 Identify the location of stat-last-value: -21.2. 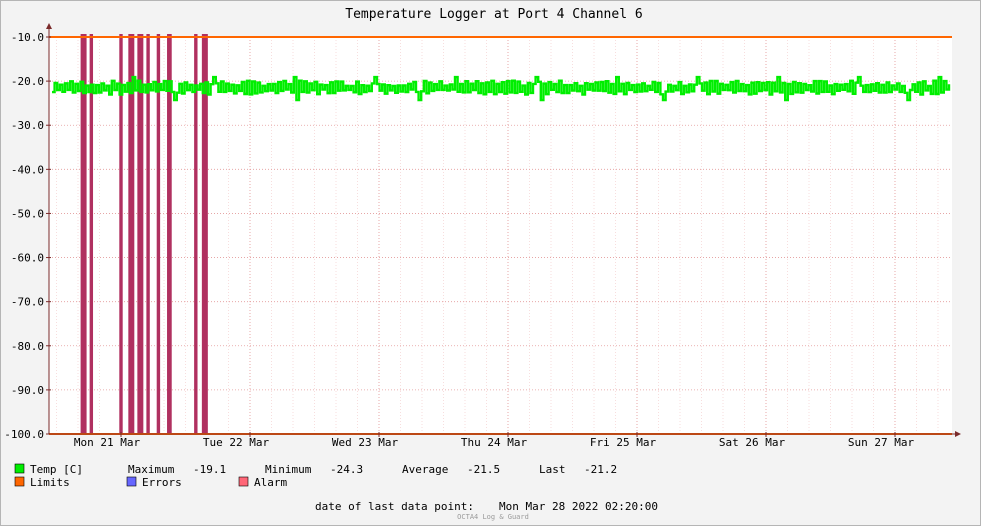
(600, 469).